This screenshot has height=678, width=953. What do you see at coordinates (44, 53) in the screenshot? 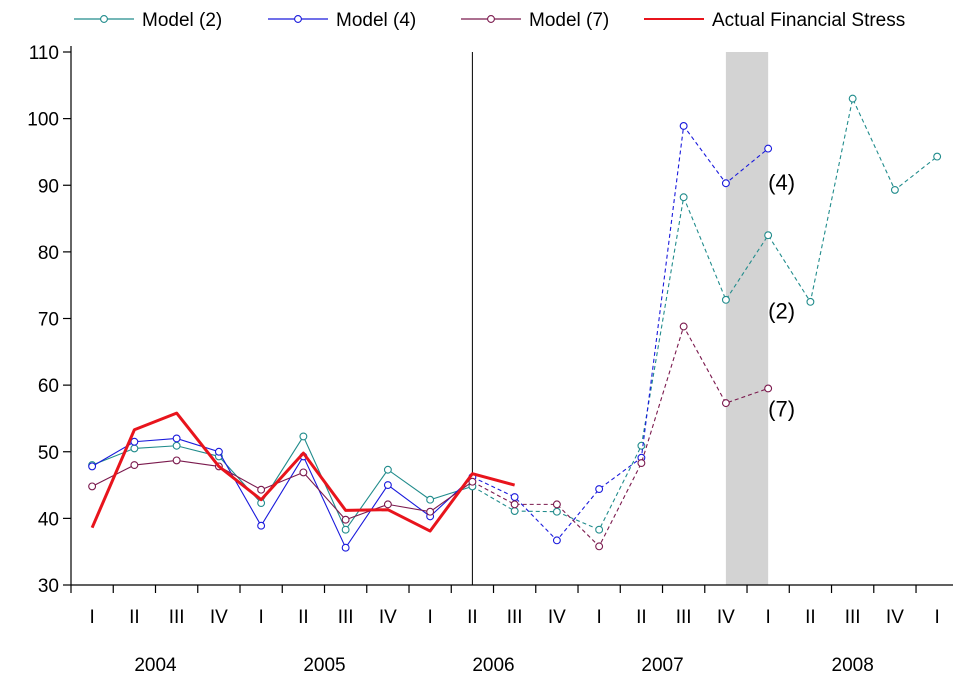
I see `y-tick-label: 110` at bounding box center [44, 53].